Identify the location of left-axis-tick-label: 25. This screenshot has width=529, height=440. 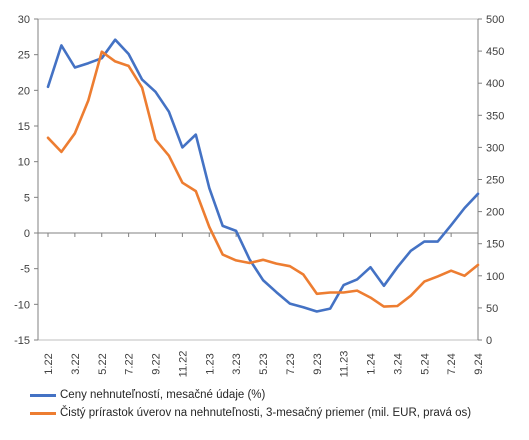
(24, 56).